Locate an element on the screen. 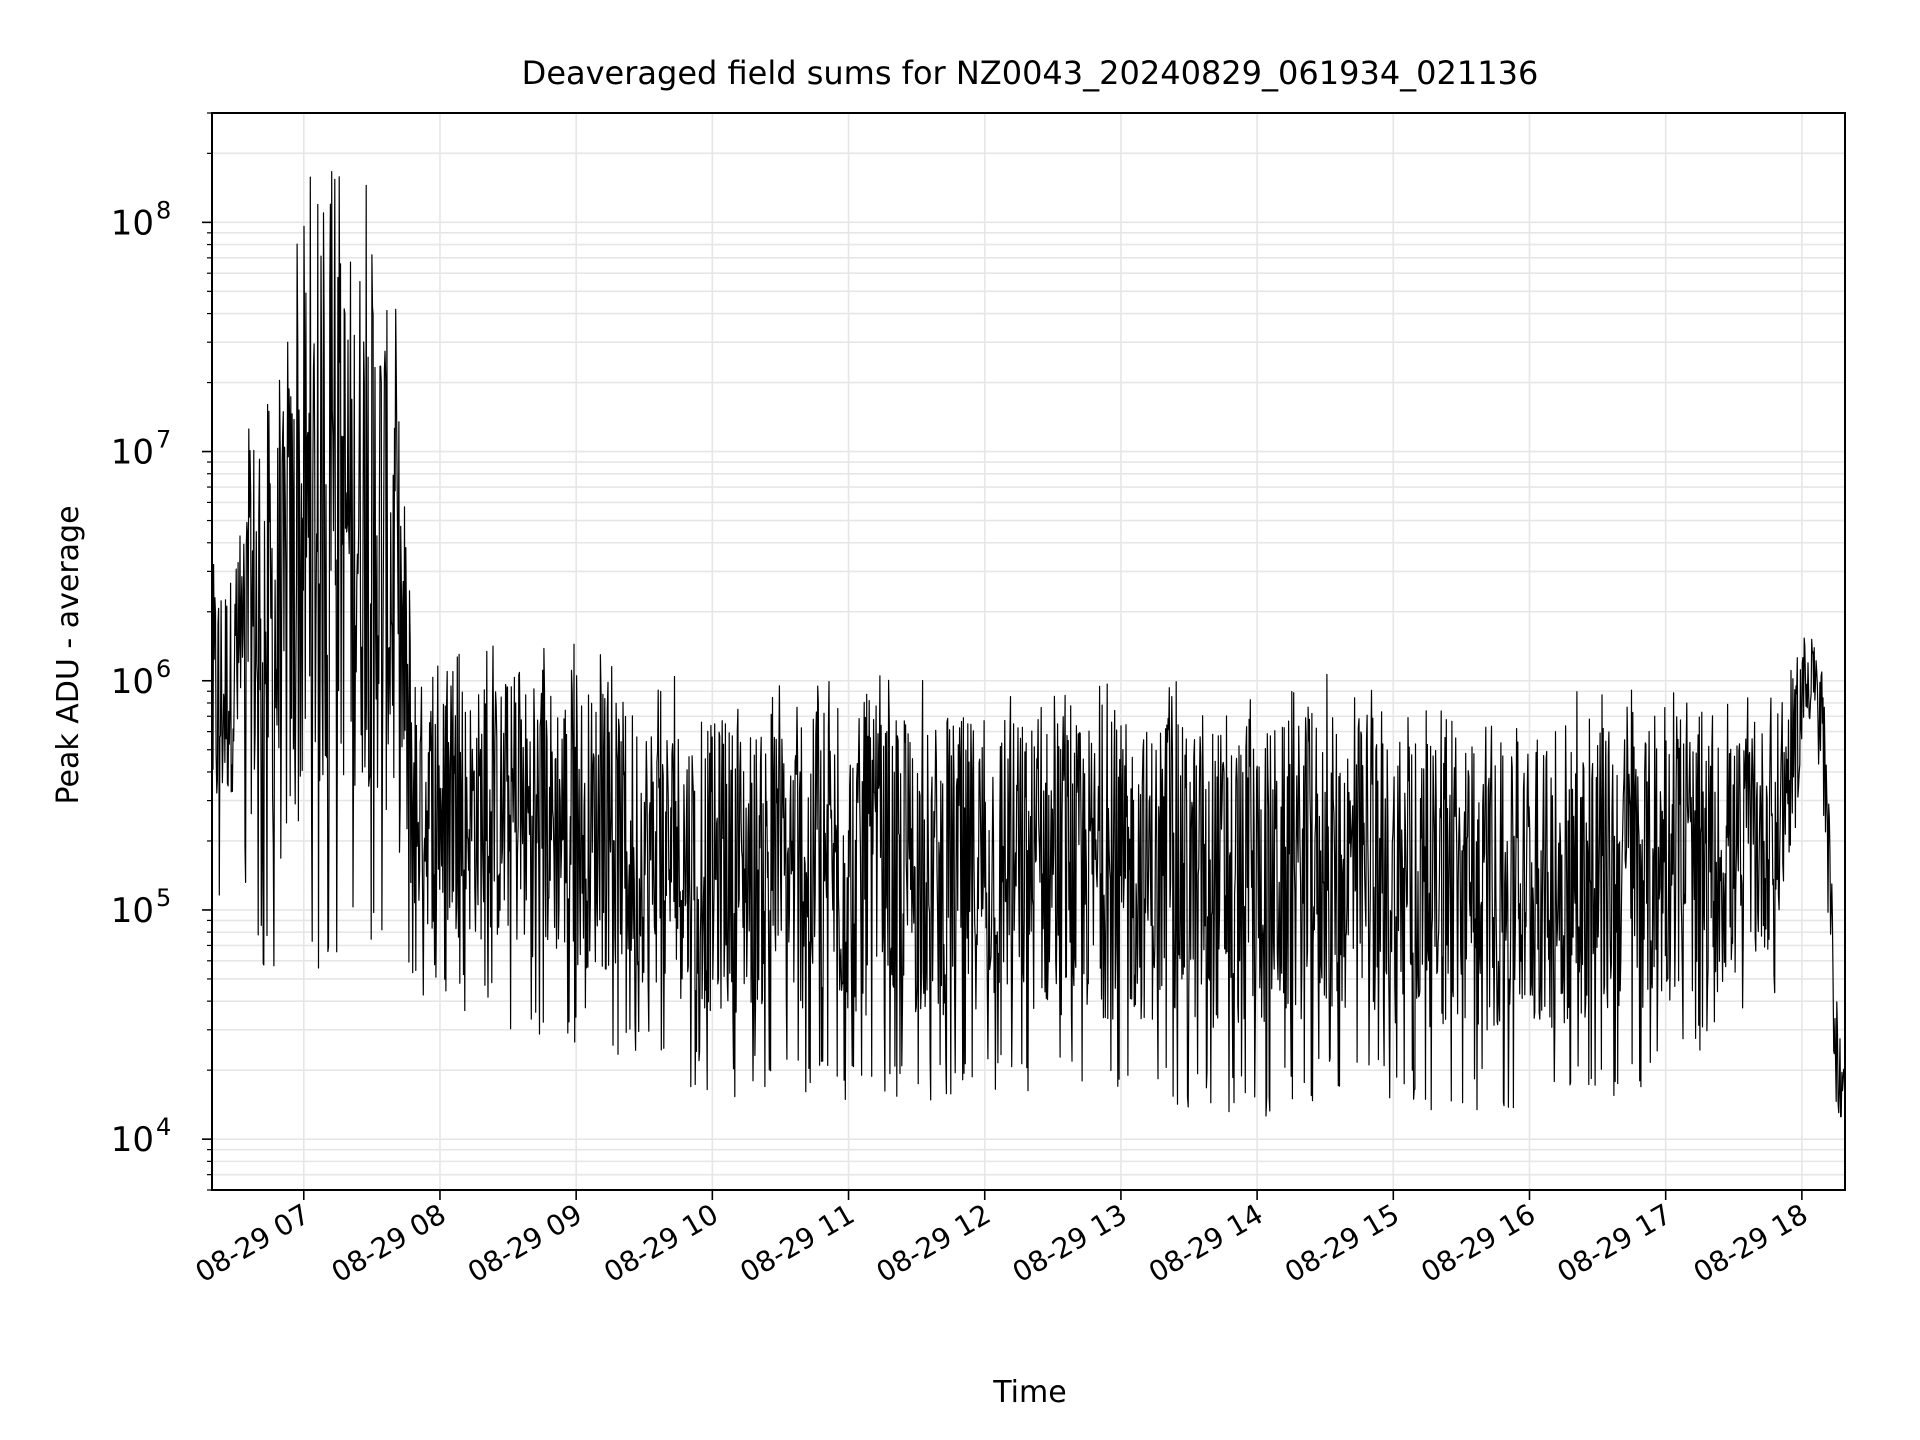 Image resolution: width=1920 pixels, height=1440 pixels. y-tick-exponent: 4 is located at coordinates (163, 1127).